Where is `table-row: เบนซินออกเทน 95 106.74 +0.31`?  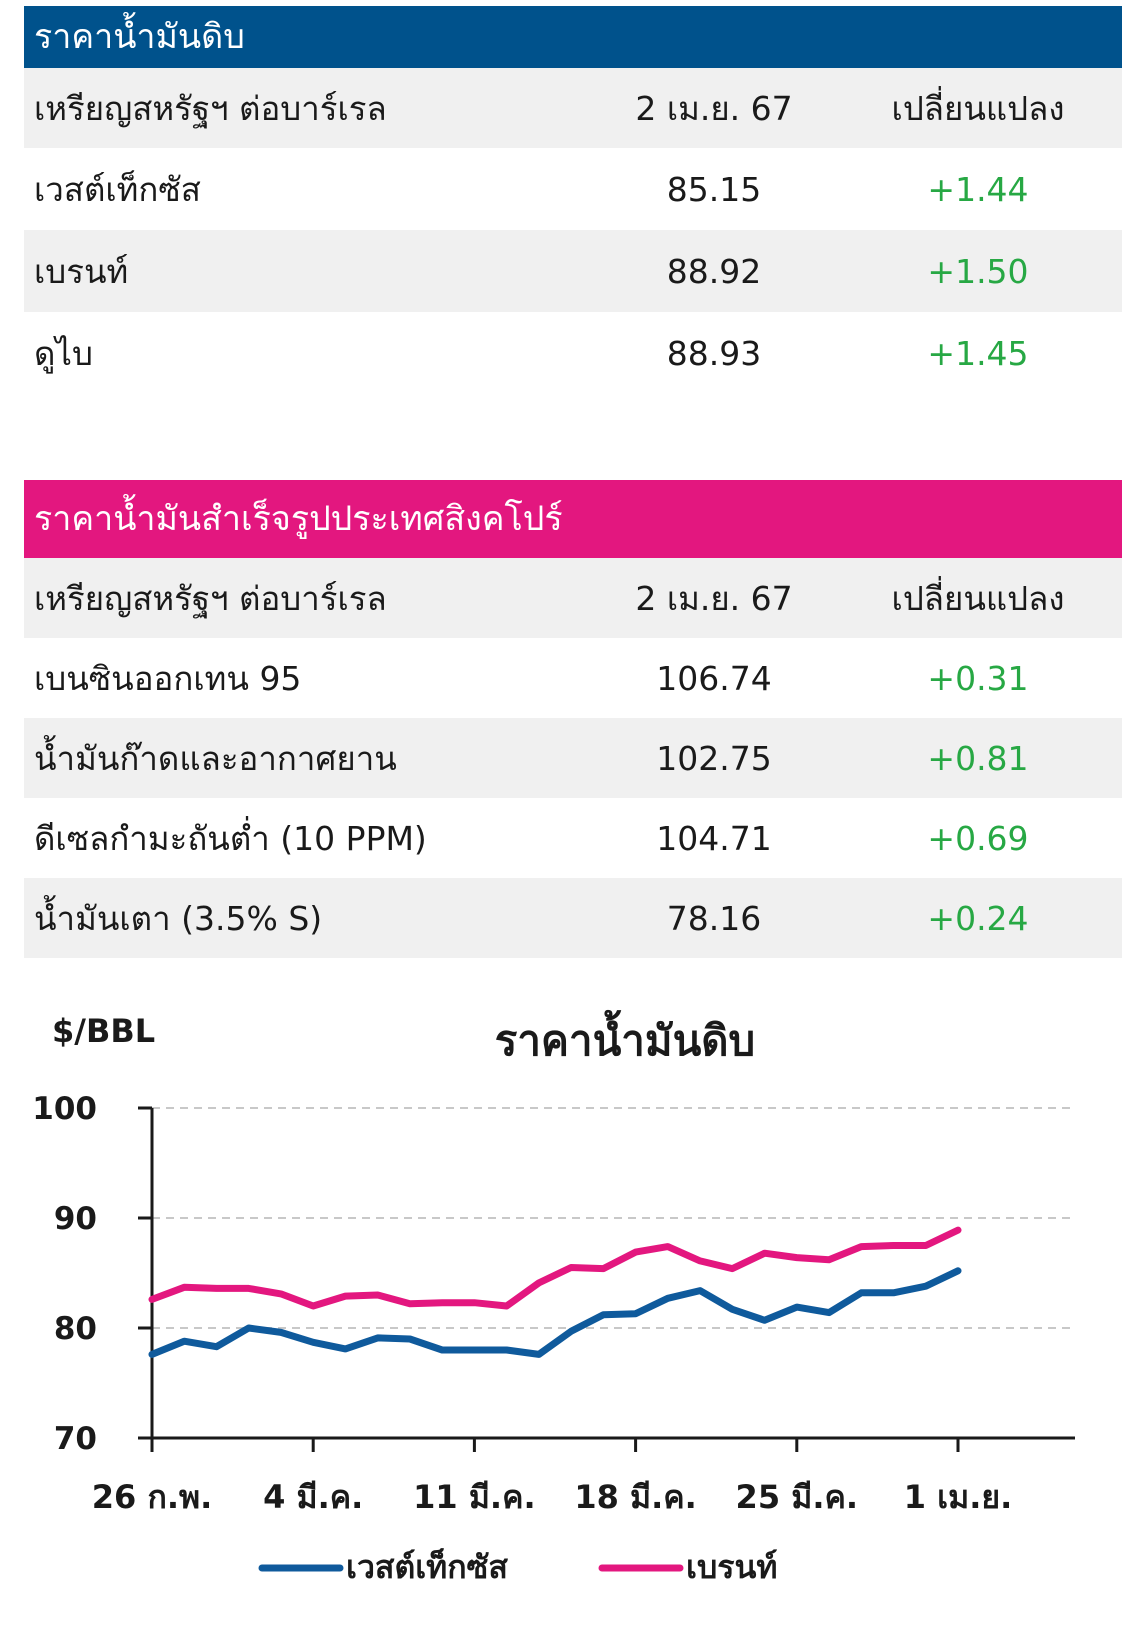 table-row: เบนซินออกเทน 95 106.74 +0.31 is located at coordinates (573, 678).